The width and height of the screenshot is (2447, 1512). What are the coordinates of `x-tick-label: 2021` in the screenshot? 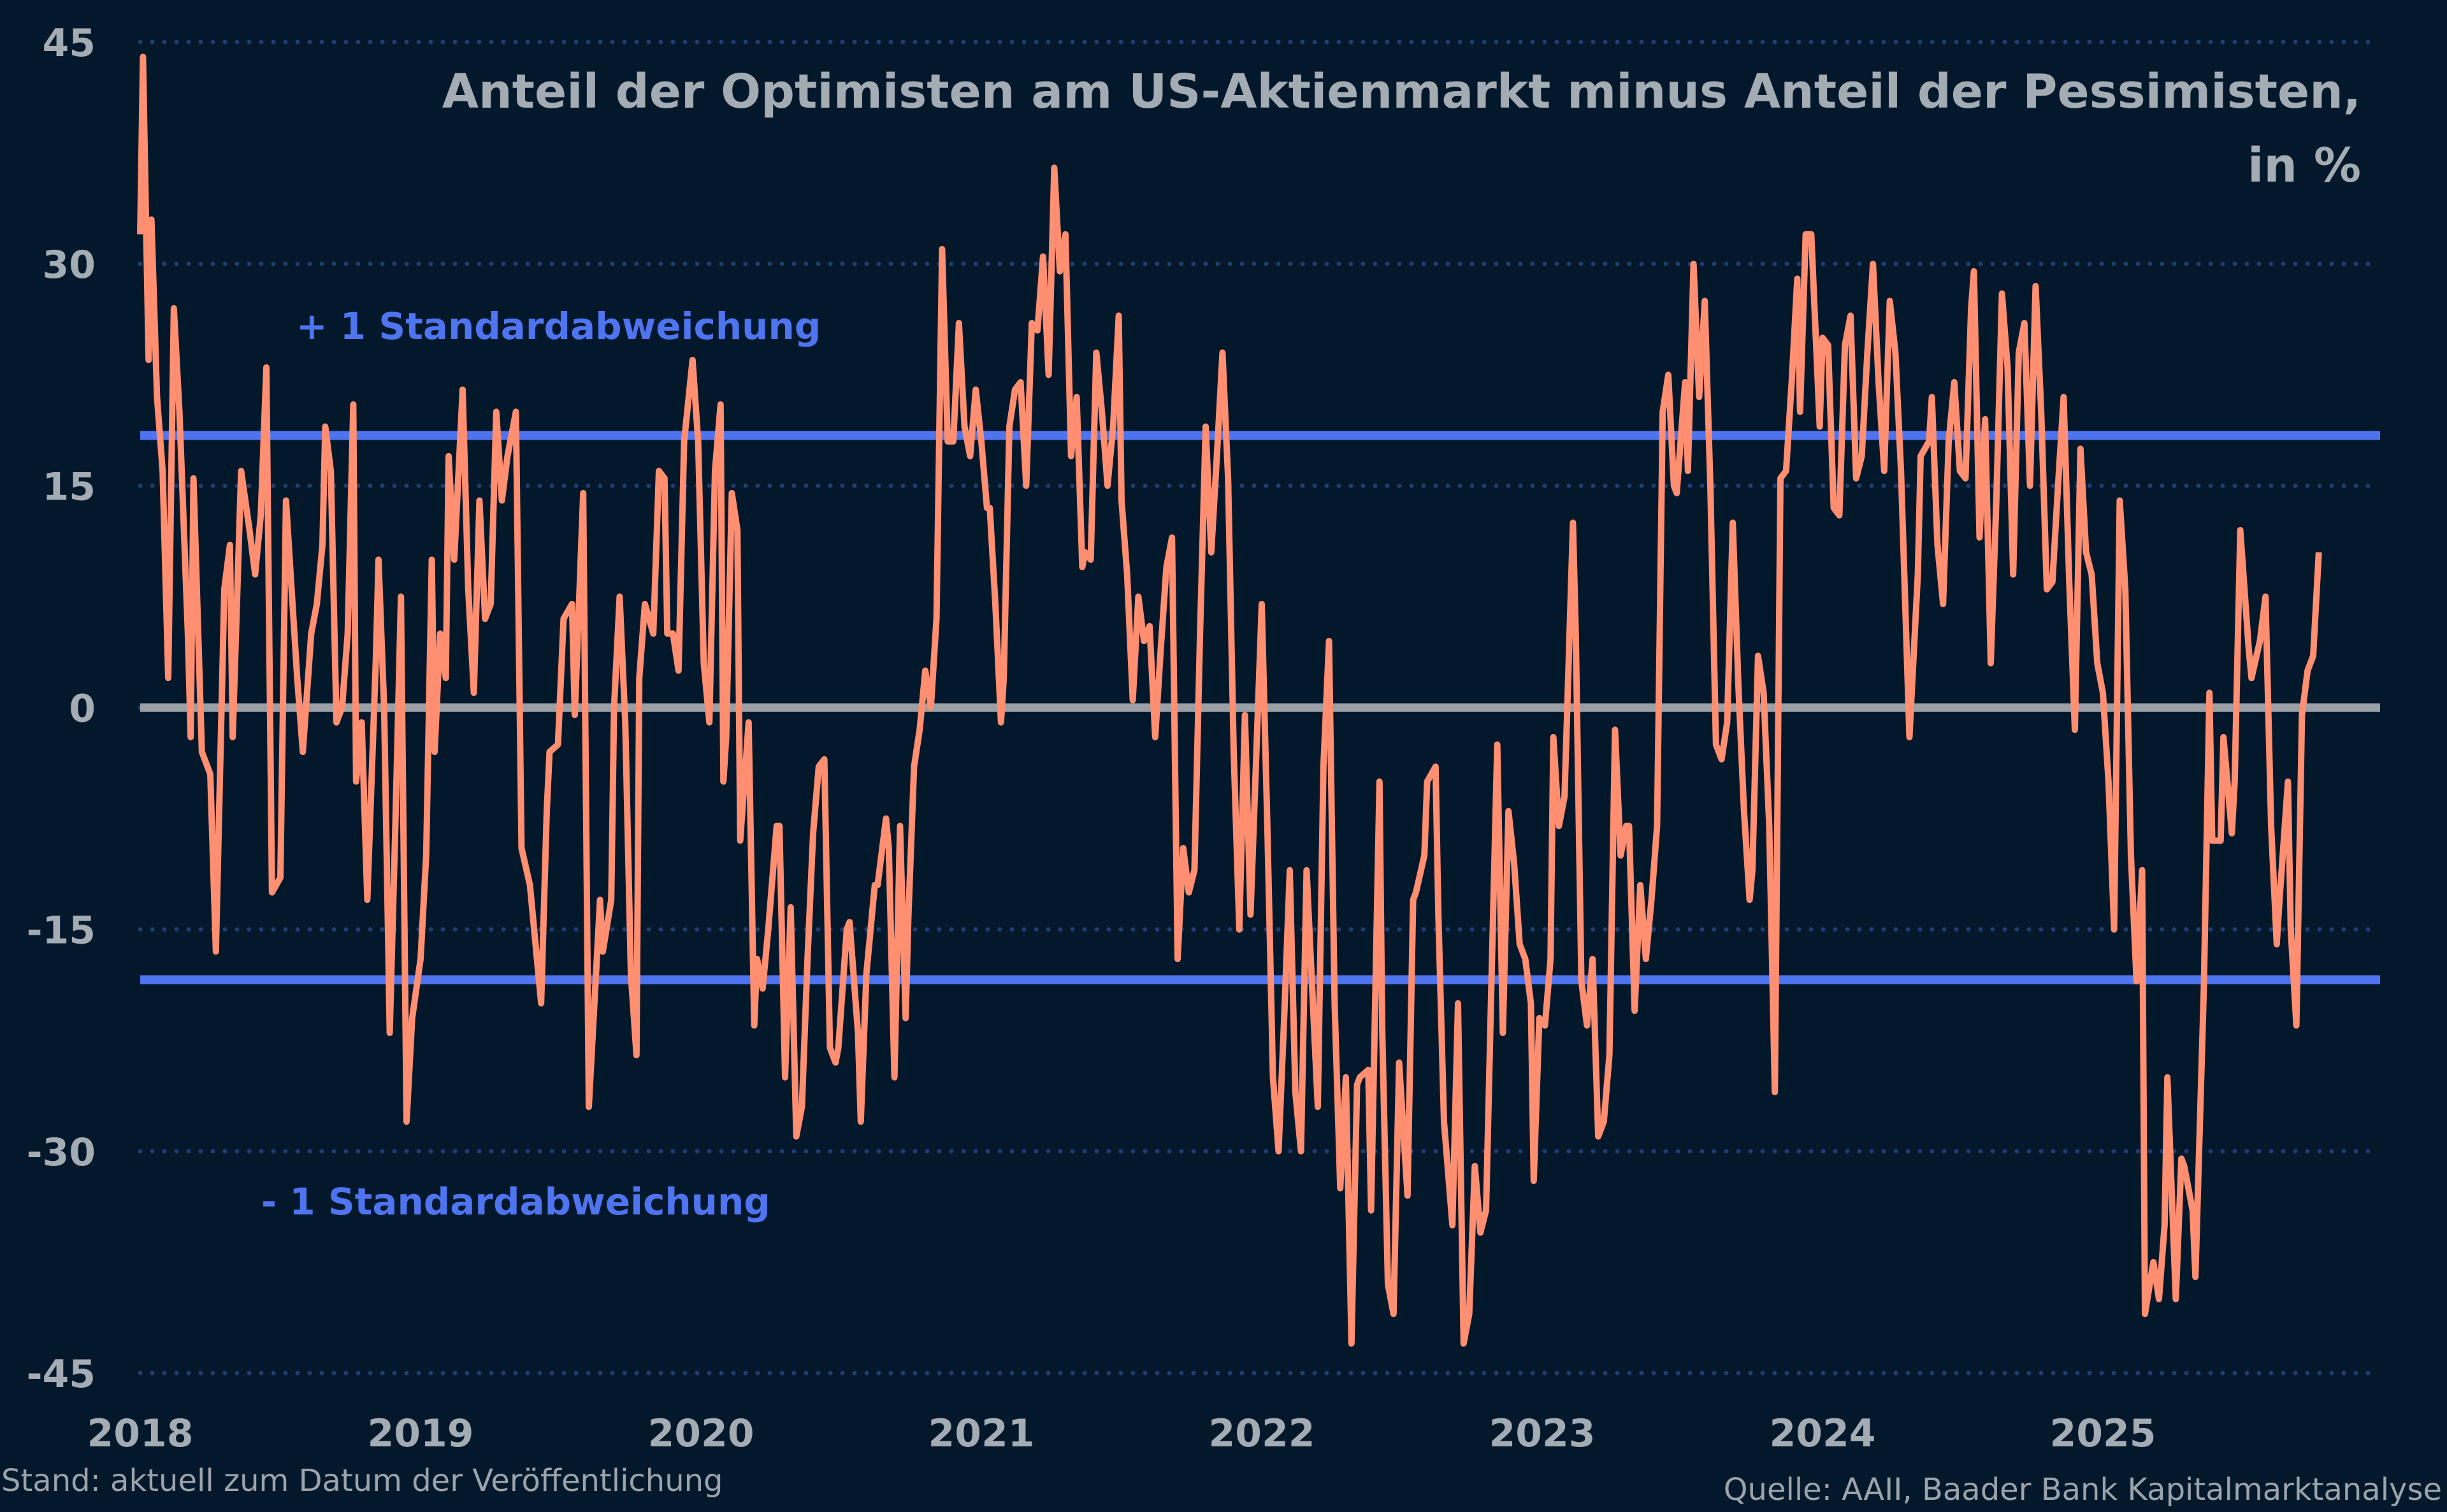 It's located at (981, 1433).